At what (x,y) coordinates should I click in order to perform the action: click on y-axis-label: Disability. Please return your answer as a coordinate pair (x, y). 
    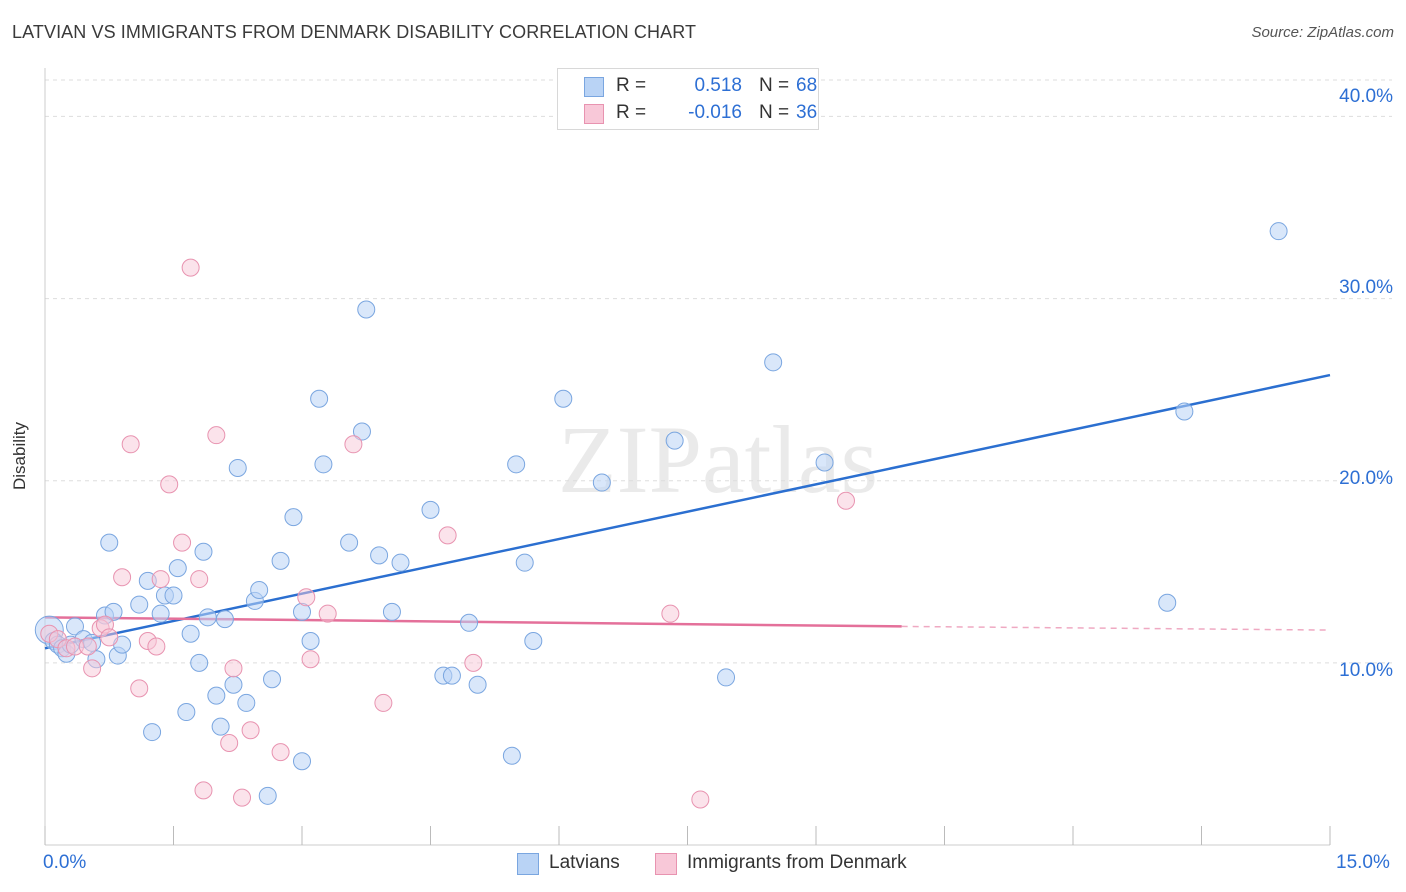
    Looking at the image, I should click on (20, 456).